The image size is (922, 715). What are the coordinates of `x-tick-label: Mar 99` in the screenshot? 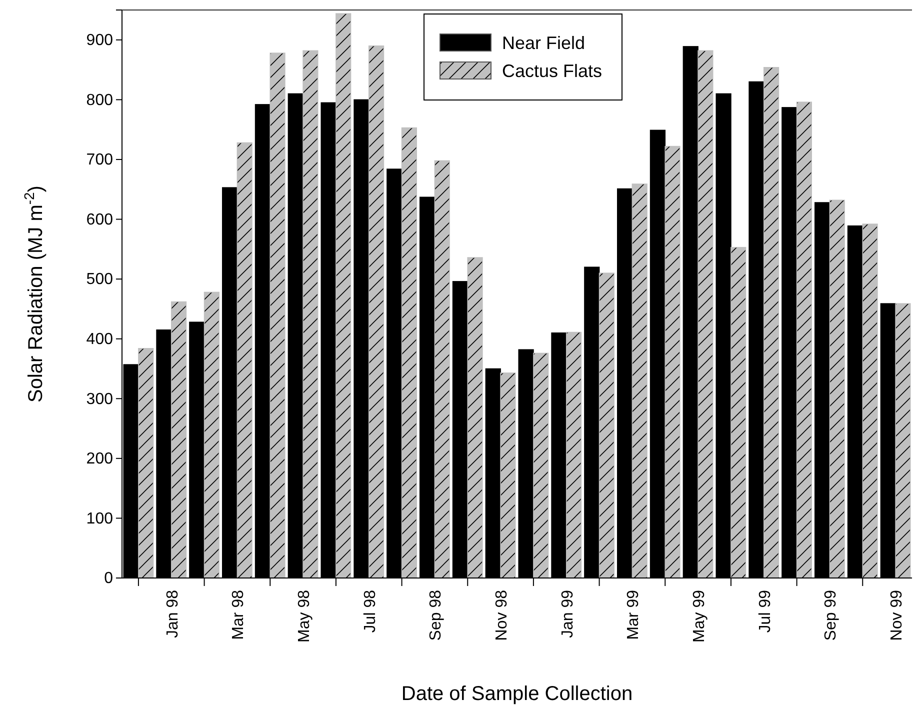 It's located at (633, 615).